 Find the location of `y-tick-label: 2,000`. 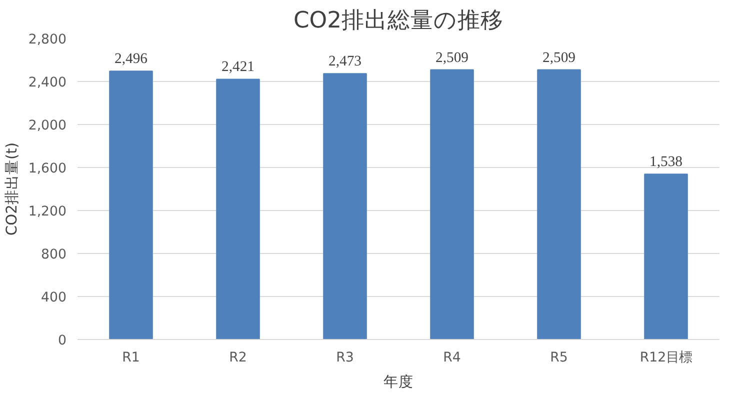

y-tick-label: 2,000 is located at coordinates (47, 126).